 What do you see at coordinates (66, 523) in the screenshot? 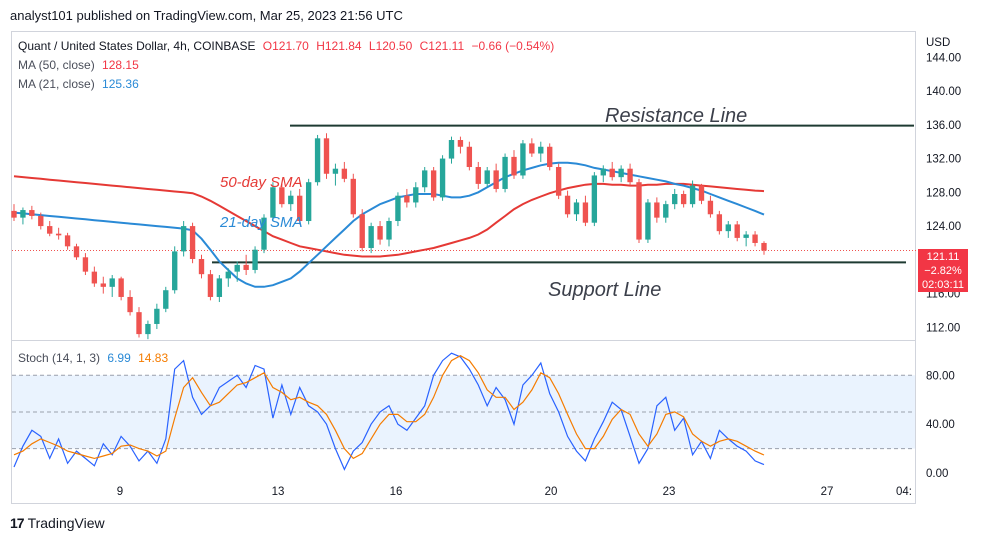
I see `tradingview-brand: TradingView` at bounding box center [66, 523].